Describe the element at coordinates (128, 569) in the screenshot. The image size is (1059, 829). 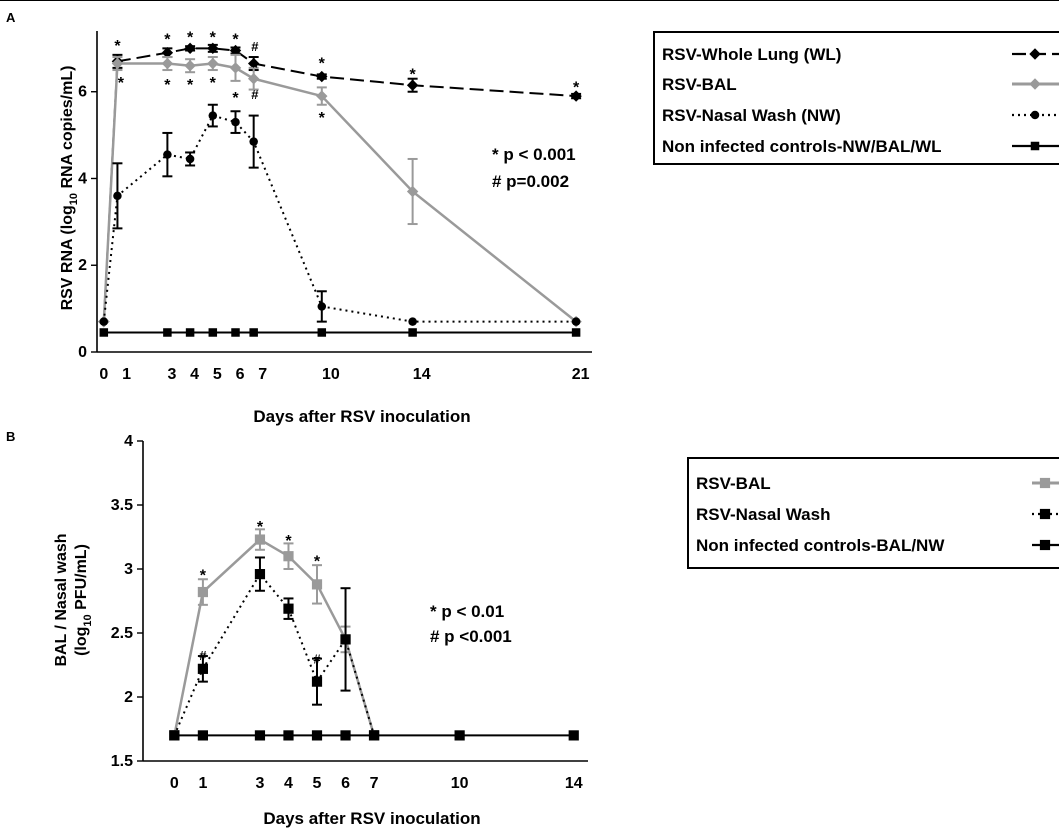
I see `panel-b-y-tick-label: 3` at that location.